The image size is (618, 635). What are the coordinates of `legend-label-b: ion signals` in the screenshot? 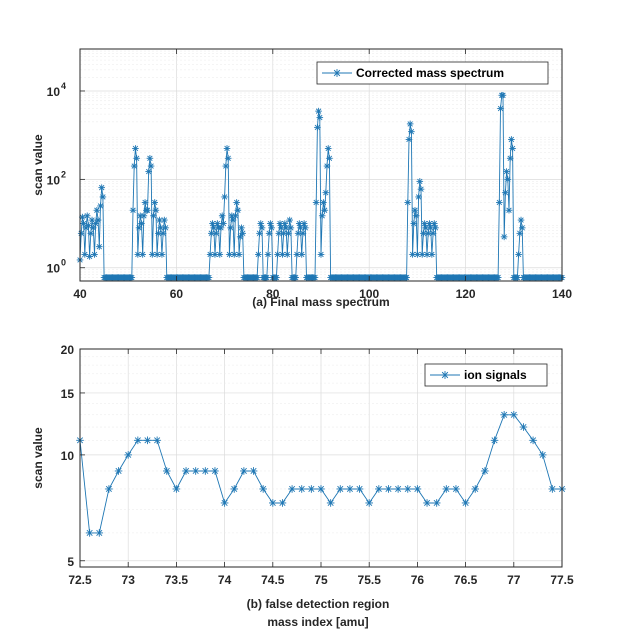 It's located at (495, 375).